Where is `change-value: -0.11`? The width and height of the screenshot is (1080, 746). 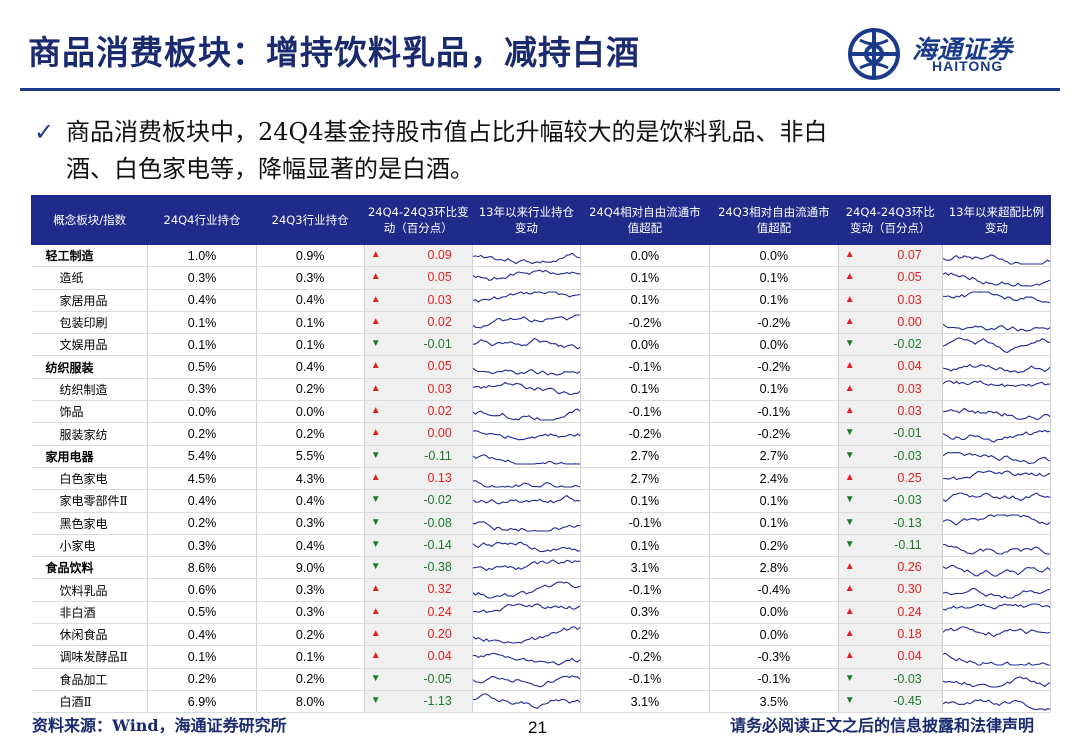
change-value: -0.11 is located at coordinates (438, 455).